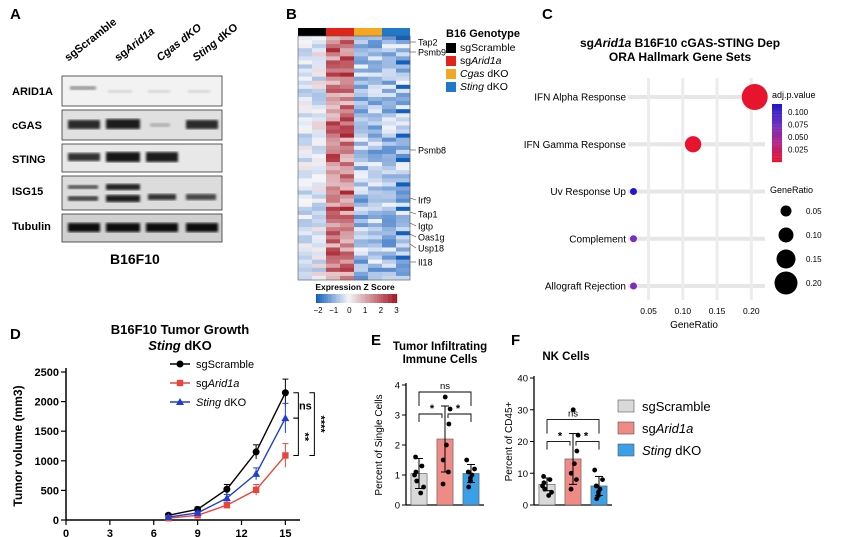  I want to click on growth-title: B16F10 Tumor Growth, so click(180, 329).